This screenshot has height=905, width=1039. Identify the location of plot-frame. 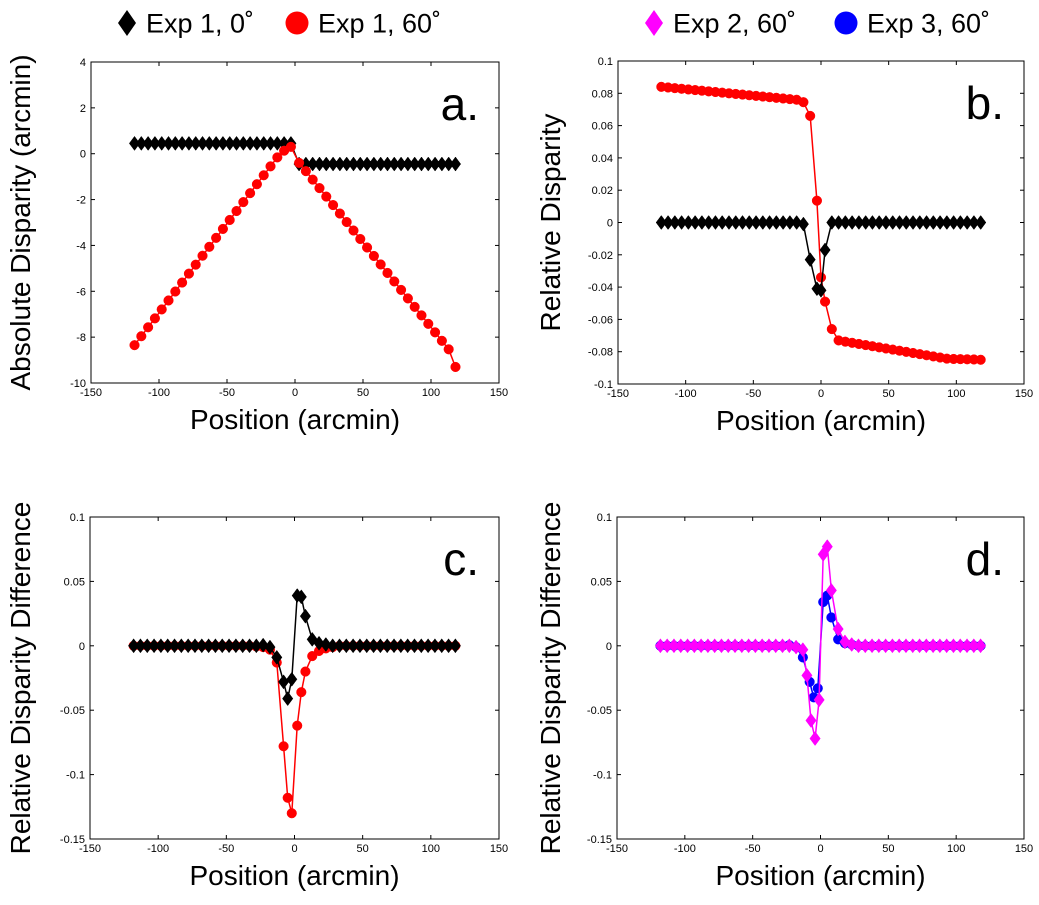
(820, 678).